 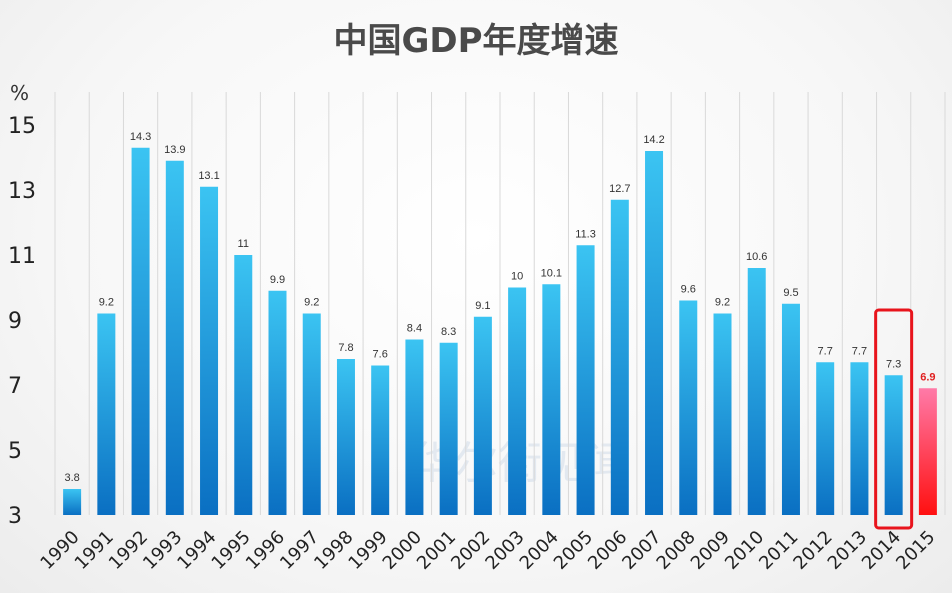 What do you see at coordinates (243, 385) in the screenshot?
I see `bar-1995` at bounding box center [243, 385].